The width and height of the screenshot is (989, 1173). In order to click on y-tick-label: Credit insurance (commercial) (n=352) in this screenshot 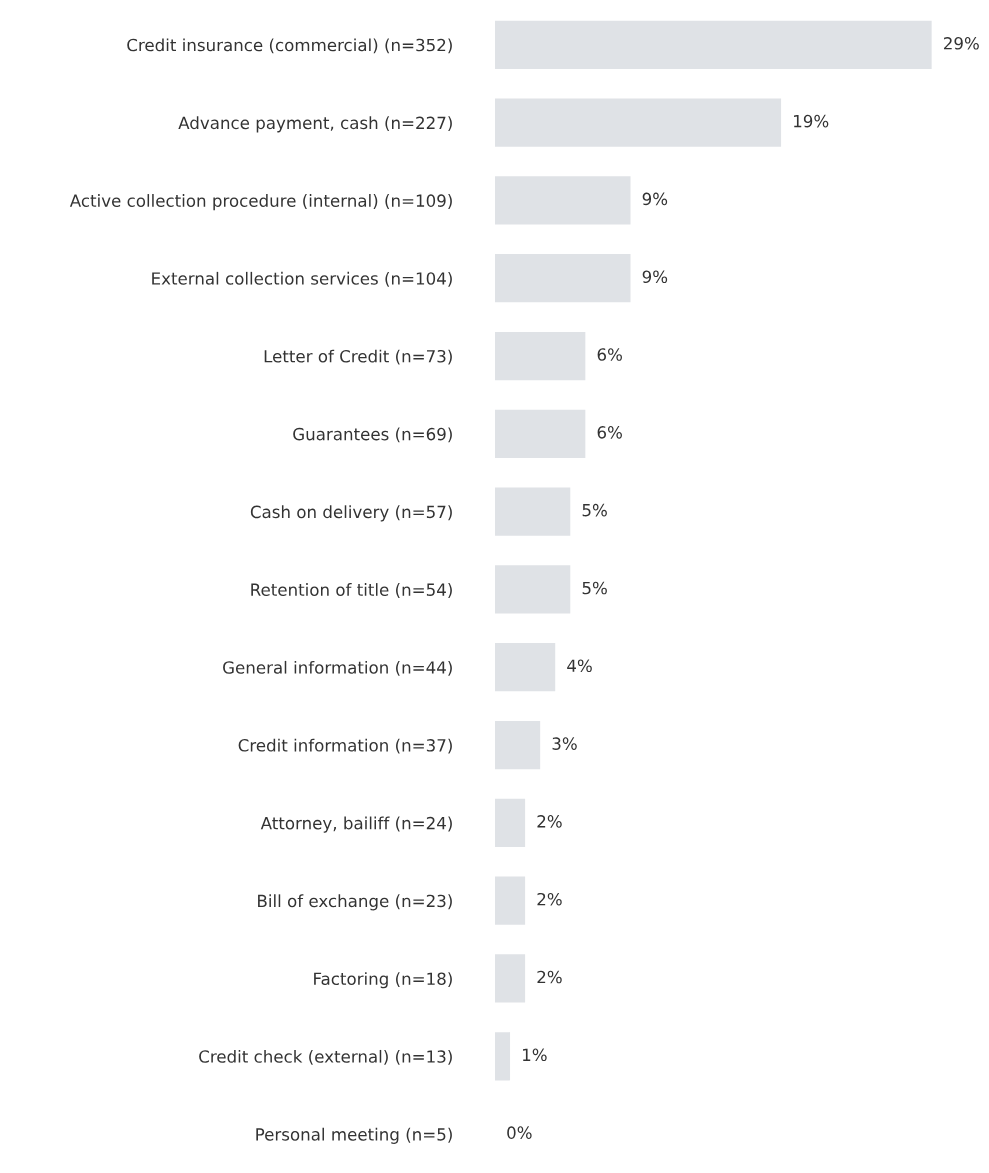, I will do `click(289, 46)`.